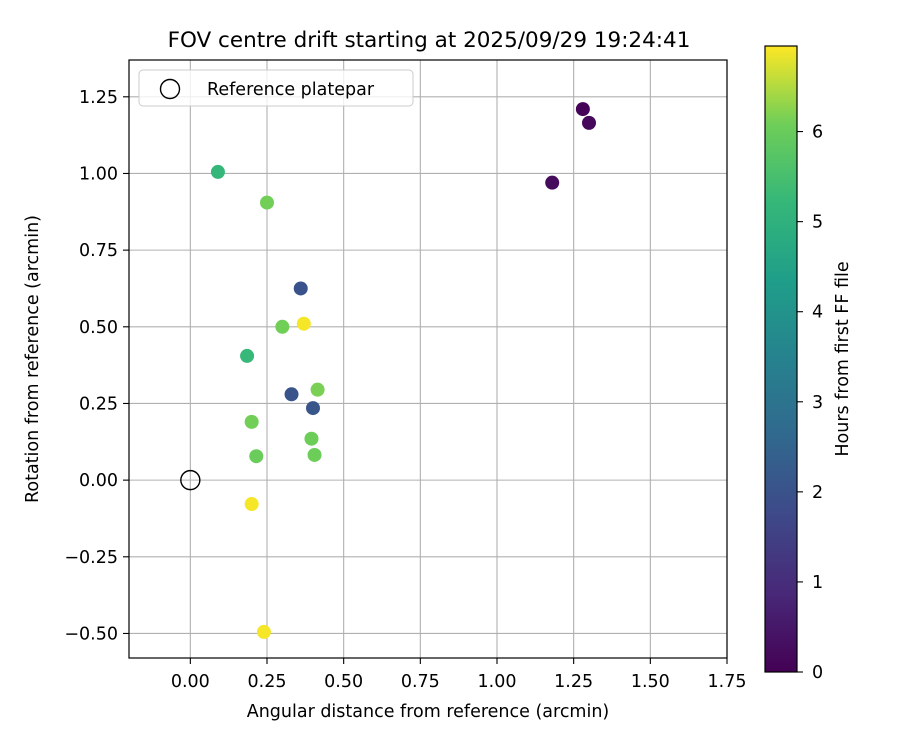 The image size is (900, 750). Describe the element at coordinates (190, 682) in the screenshot. I see `x-tick-label: 0.00` at that location.